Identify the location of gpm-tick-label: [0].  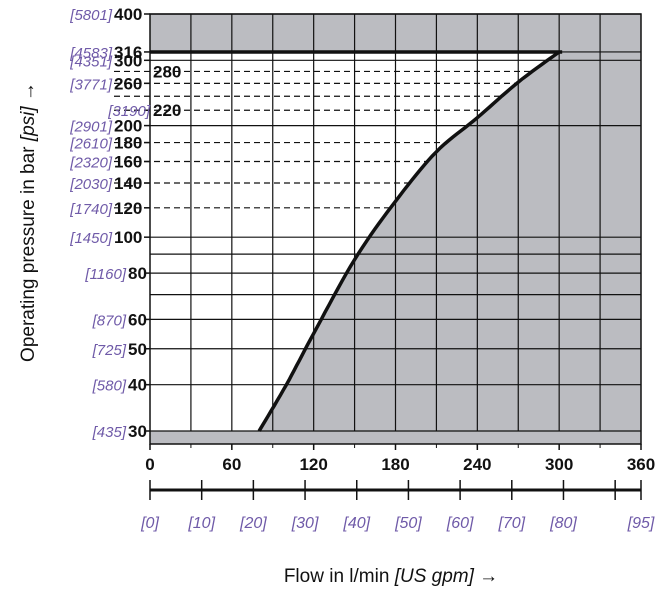
(149, 523).